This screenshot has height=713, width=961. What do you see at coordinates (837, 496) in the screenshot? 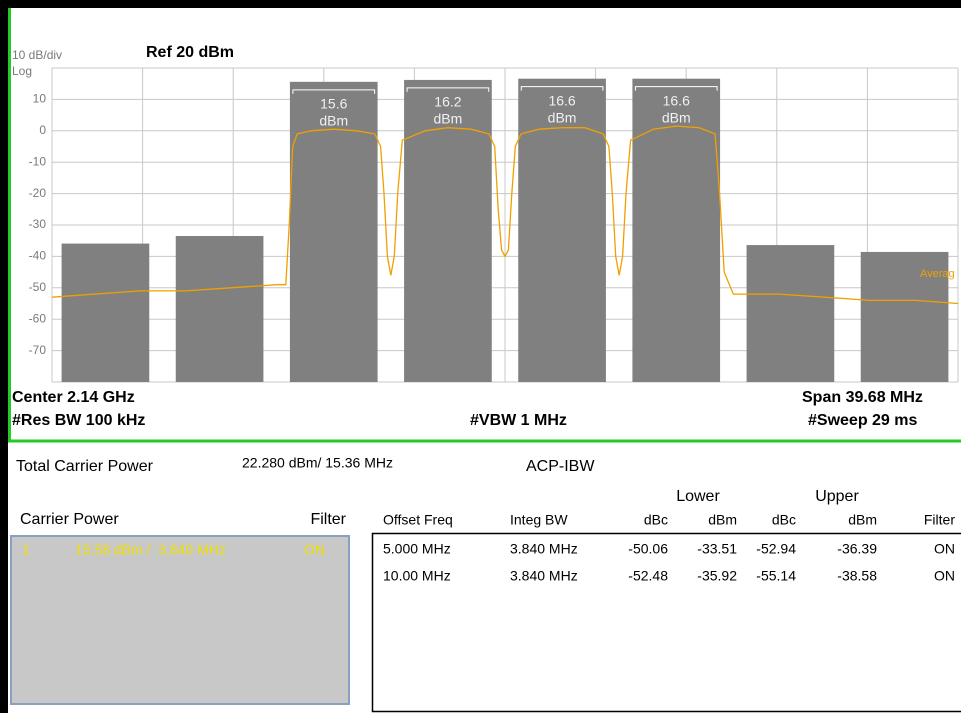
I see `group-header: Upper` at bounding box center [837, 496].